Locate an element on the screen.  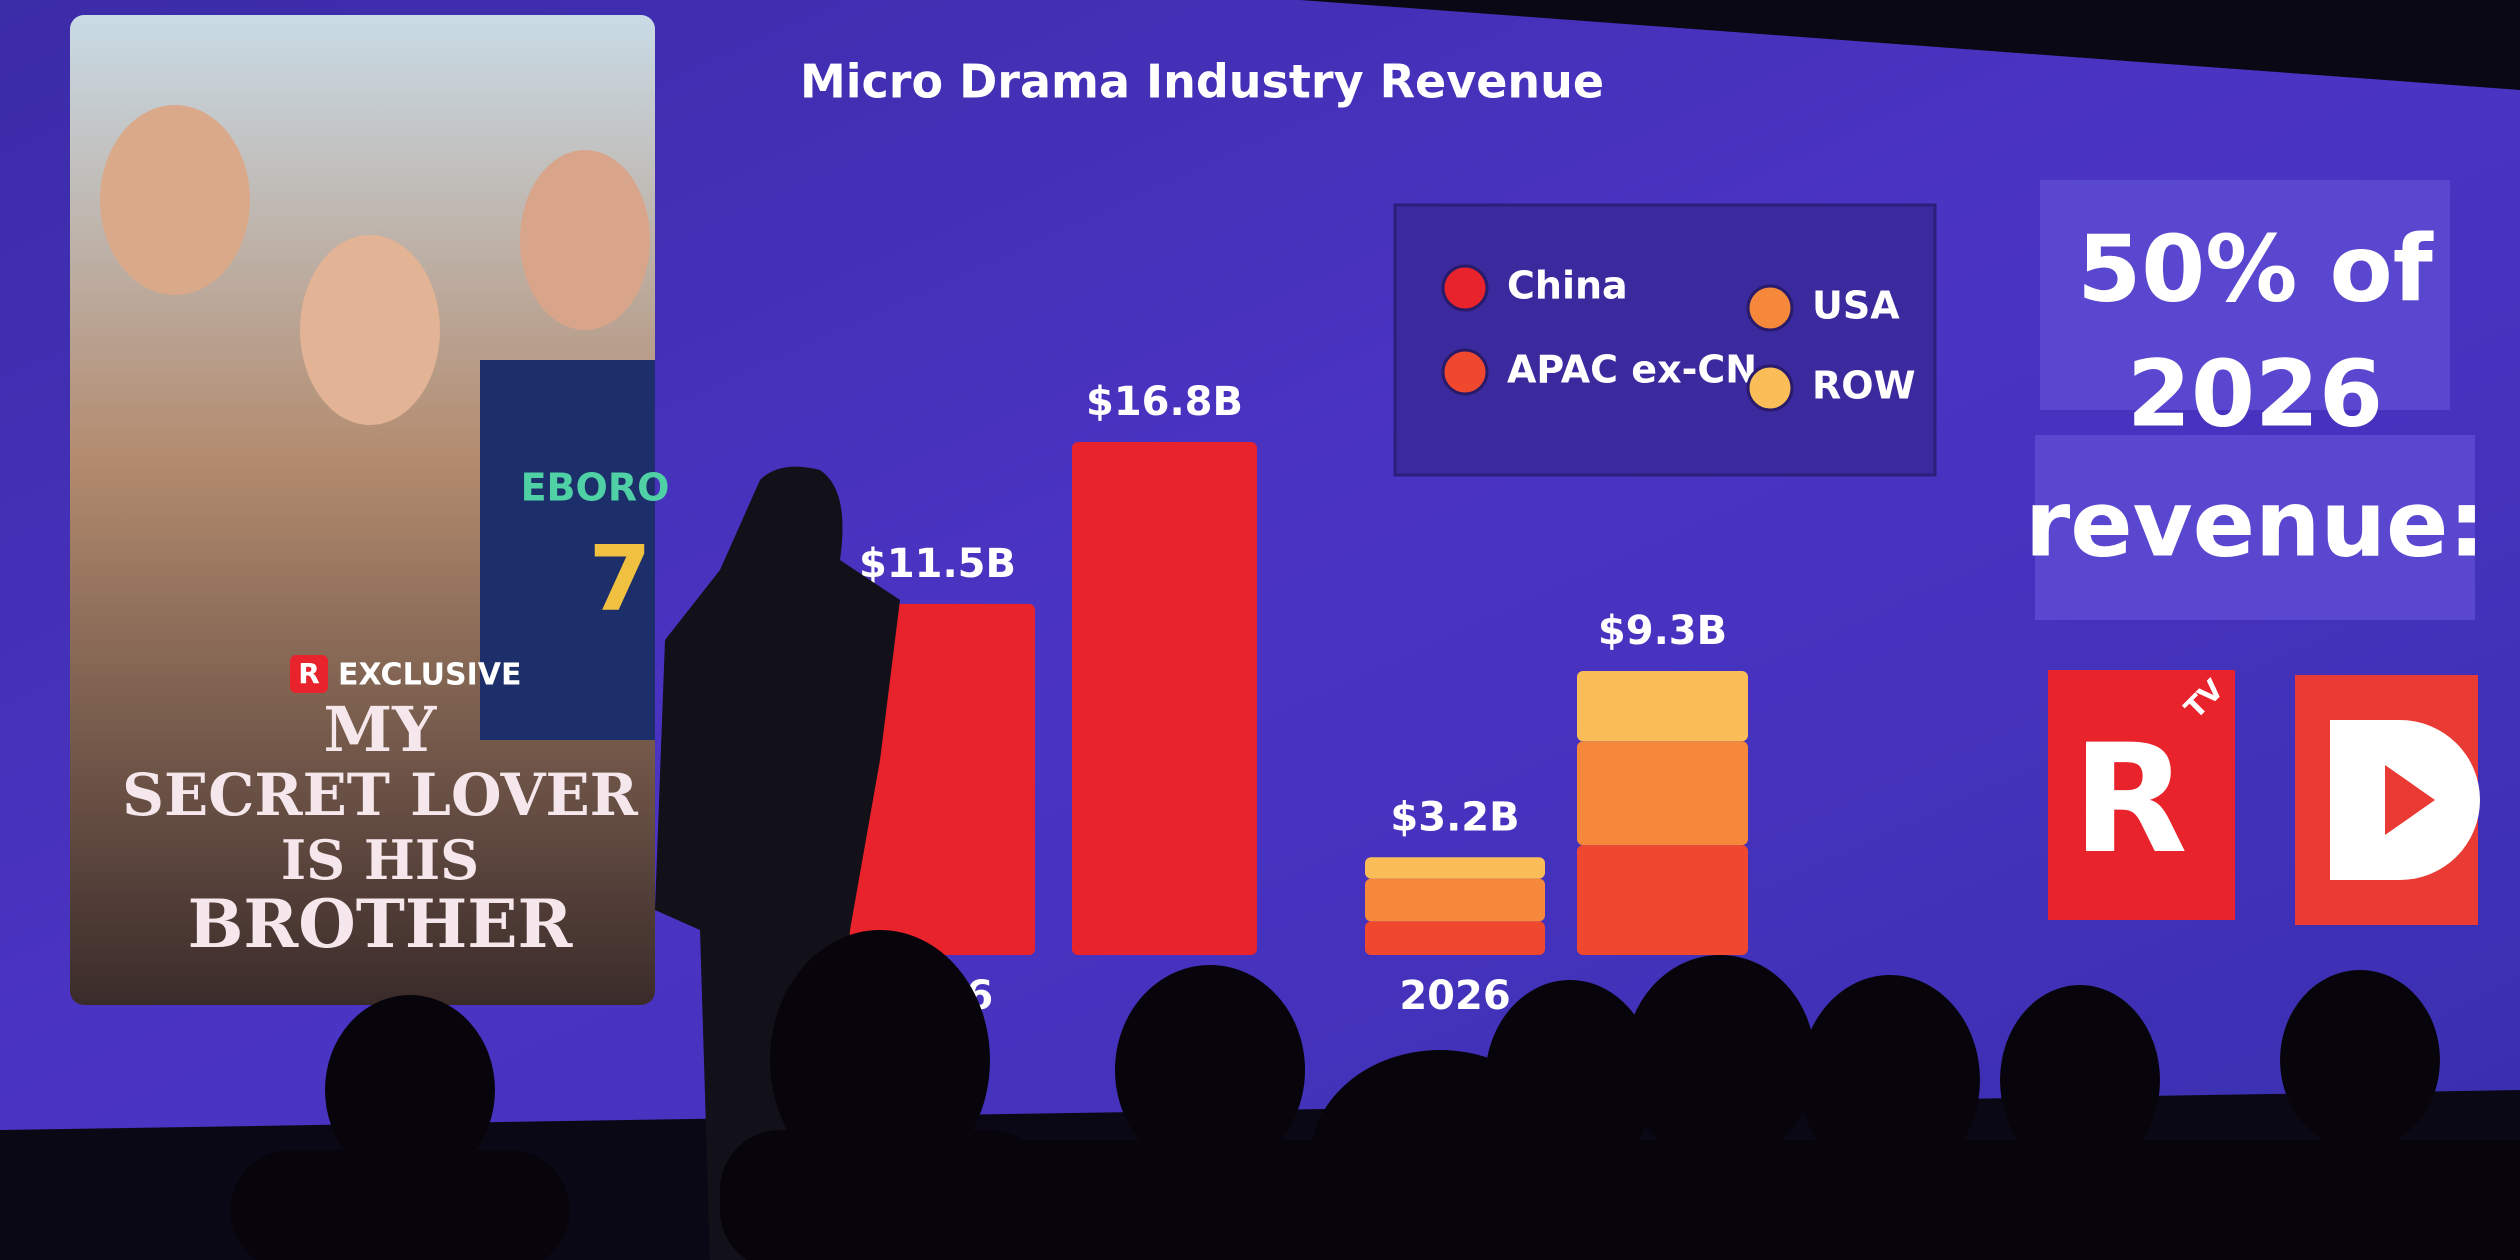
callout-text: revenue: is located at coordinates (2255, 523).